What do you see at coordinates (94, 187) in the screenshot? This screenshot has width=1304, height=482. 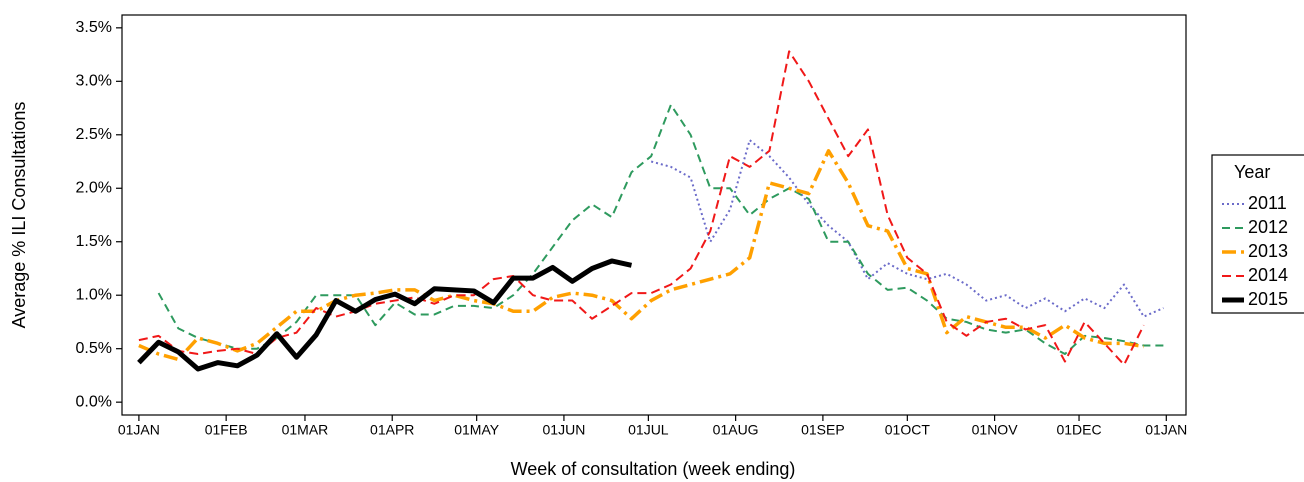 I see `y-tick-label: 2.0%` at bounding box center [94, 187].